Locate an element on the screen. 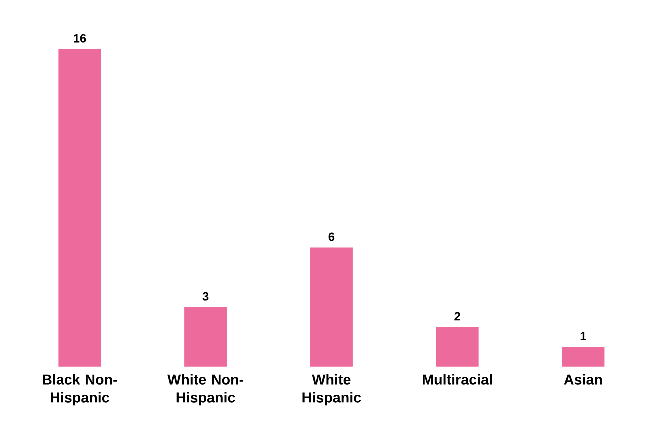 This screenshot has width=660, height=432. x-tick-label: White Non-Hispanic is located at coordinates (206, 390).